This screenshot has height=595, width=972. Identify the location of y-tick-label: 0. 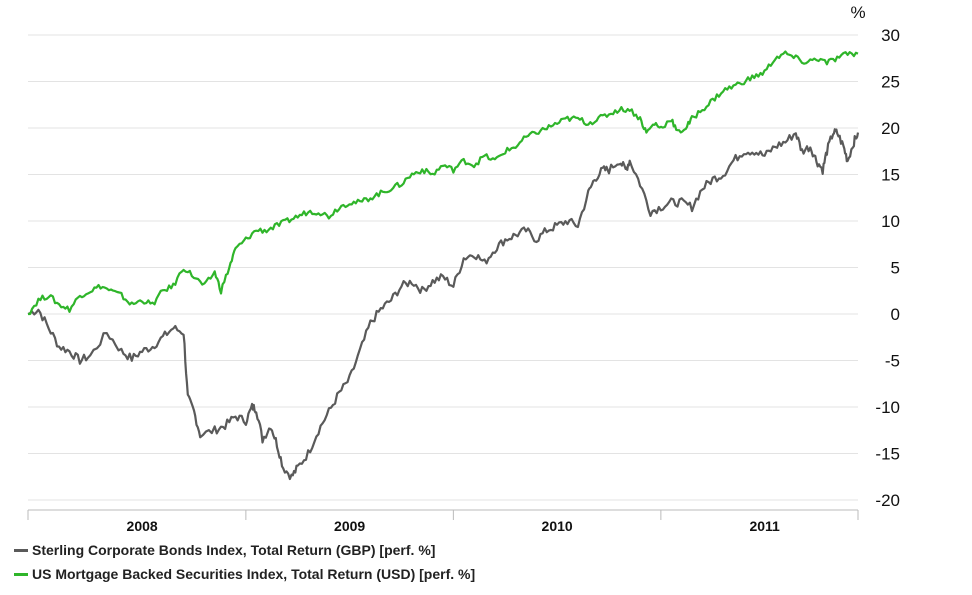
(895, 314).